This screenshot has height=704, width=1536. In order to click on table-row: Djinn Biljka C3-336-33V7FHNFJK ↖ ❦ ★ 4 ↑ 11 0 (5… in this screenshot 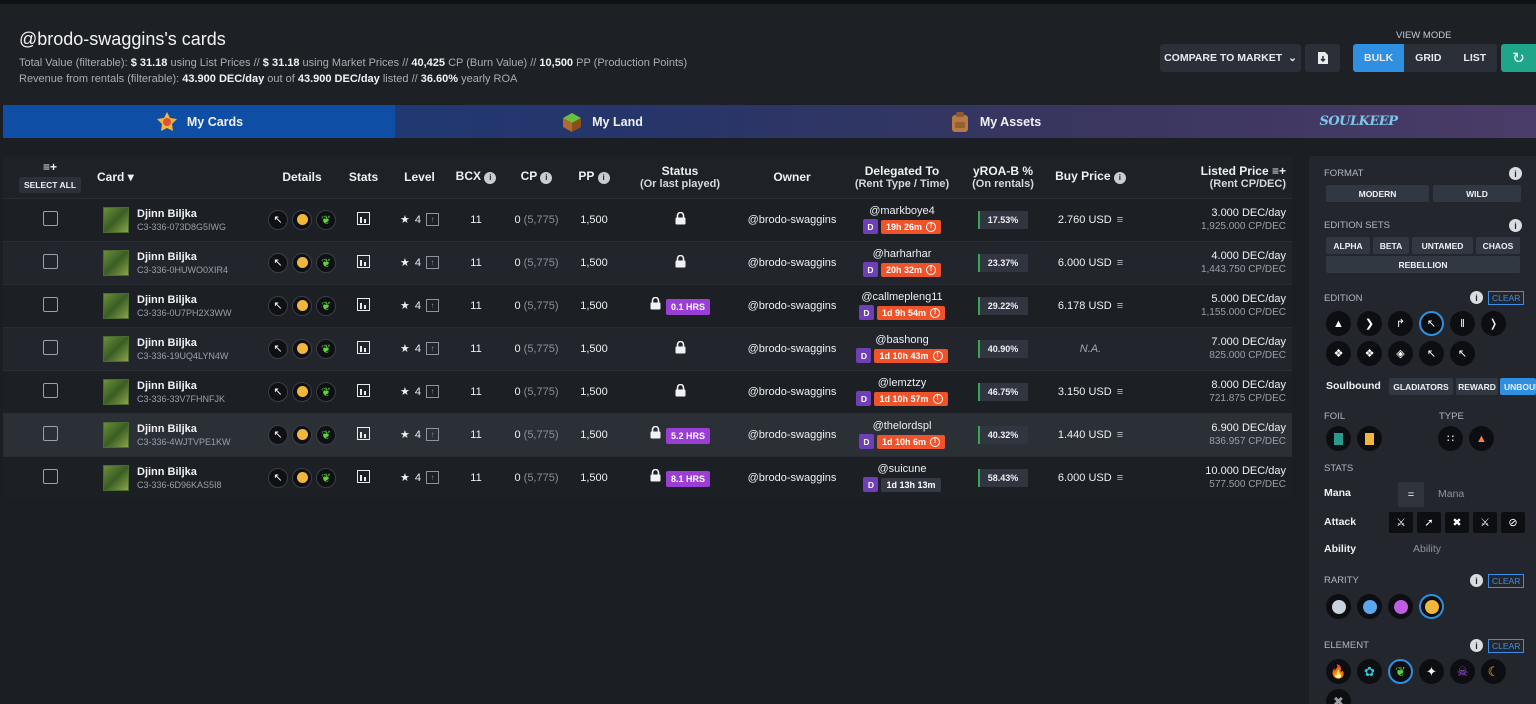, I will do `click(647, 391)`.